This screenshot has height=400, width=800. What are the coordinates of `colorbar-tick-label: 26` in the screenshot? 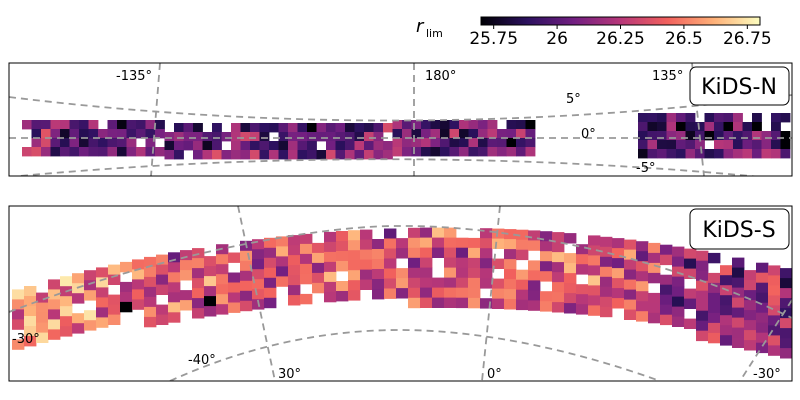 It's located at (557, 39).